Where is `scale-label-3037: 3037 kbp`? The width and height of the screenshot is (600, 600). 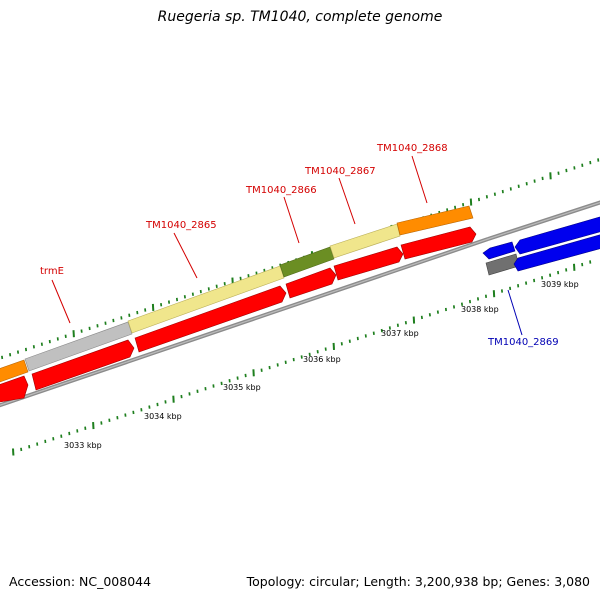 scale-label-3037: 3037 kbp is located at coordinates (400, 333).